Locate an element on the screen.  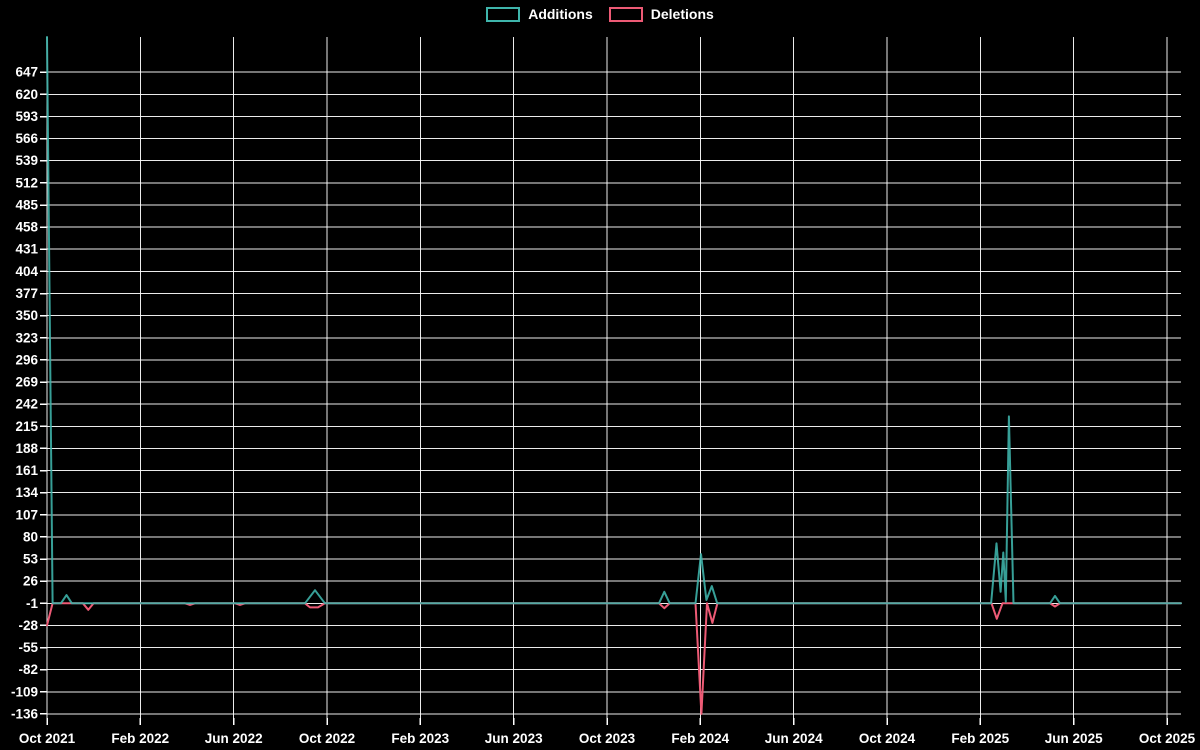
y-tick-label: -136 is located at coordinates (25, 713).